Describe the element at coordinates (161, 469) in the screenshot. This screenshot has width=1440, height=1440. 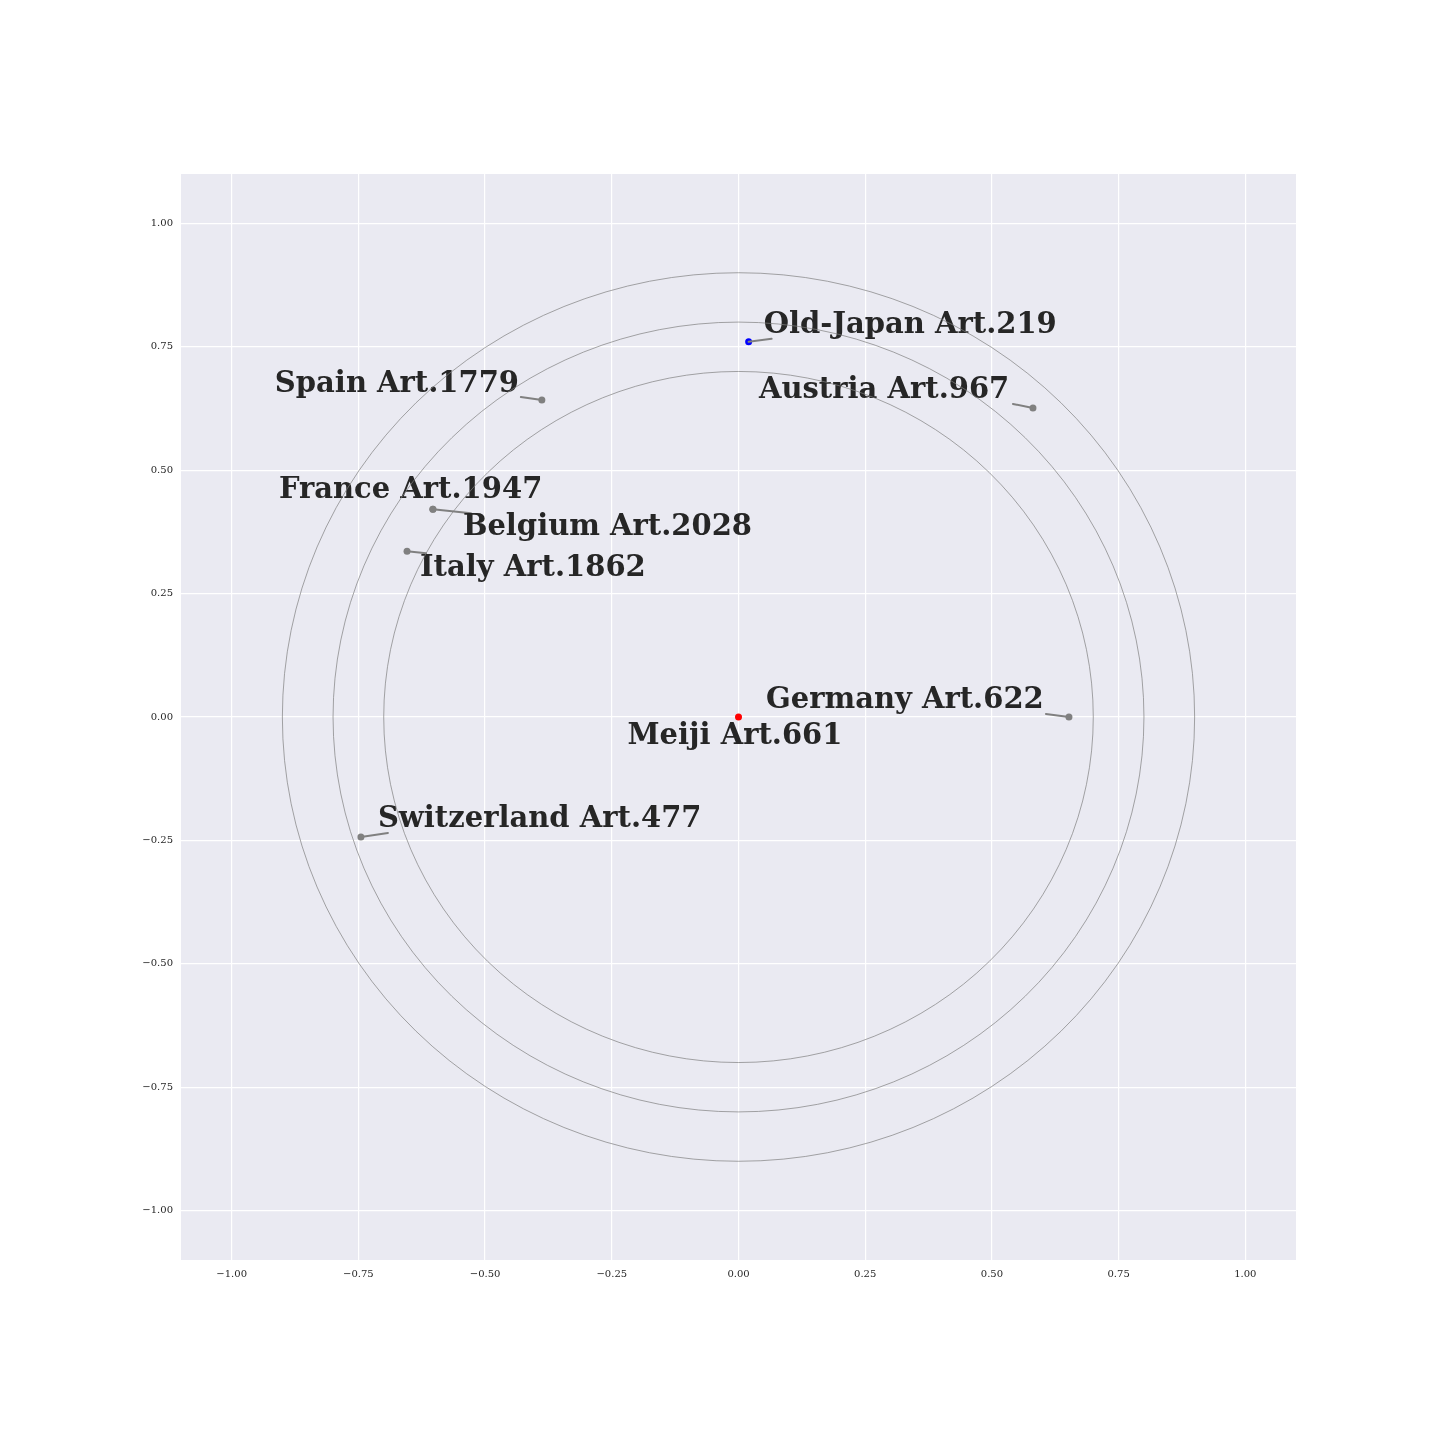
I see `y-tick-label: 0.50` at that location.